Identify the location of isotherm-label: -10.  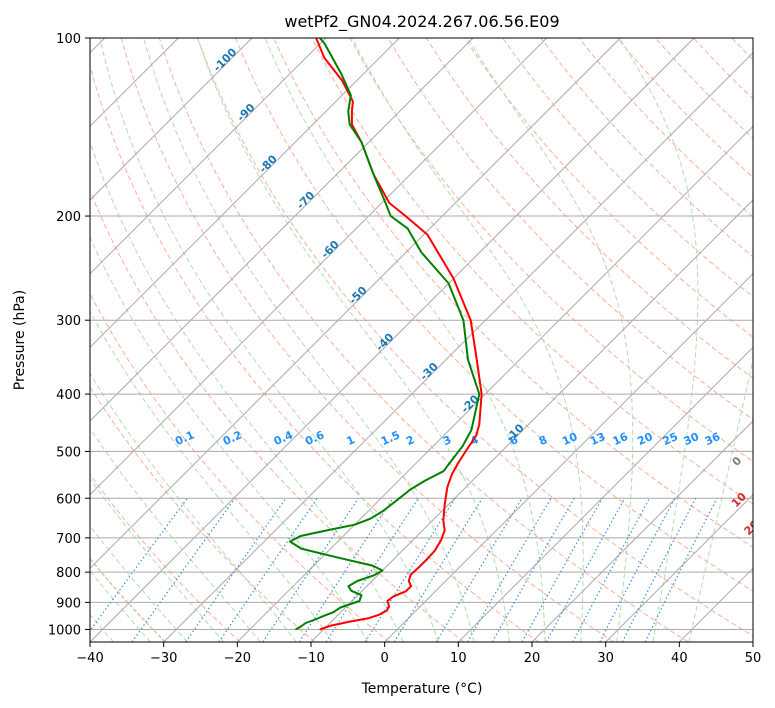
(514, 432).